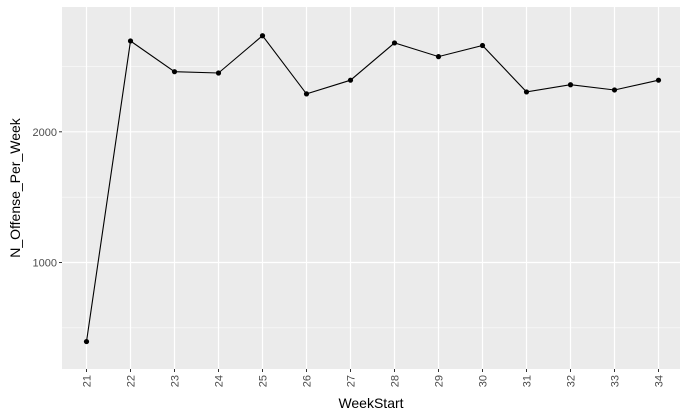  I want to click on y-axis-title: N_Offense_Per_Week, so click(15, 187).